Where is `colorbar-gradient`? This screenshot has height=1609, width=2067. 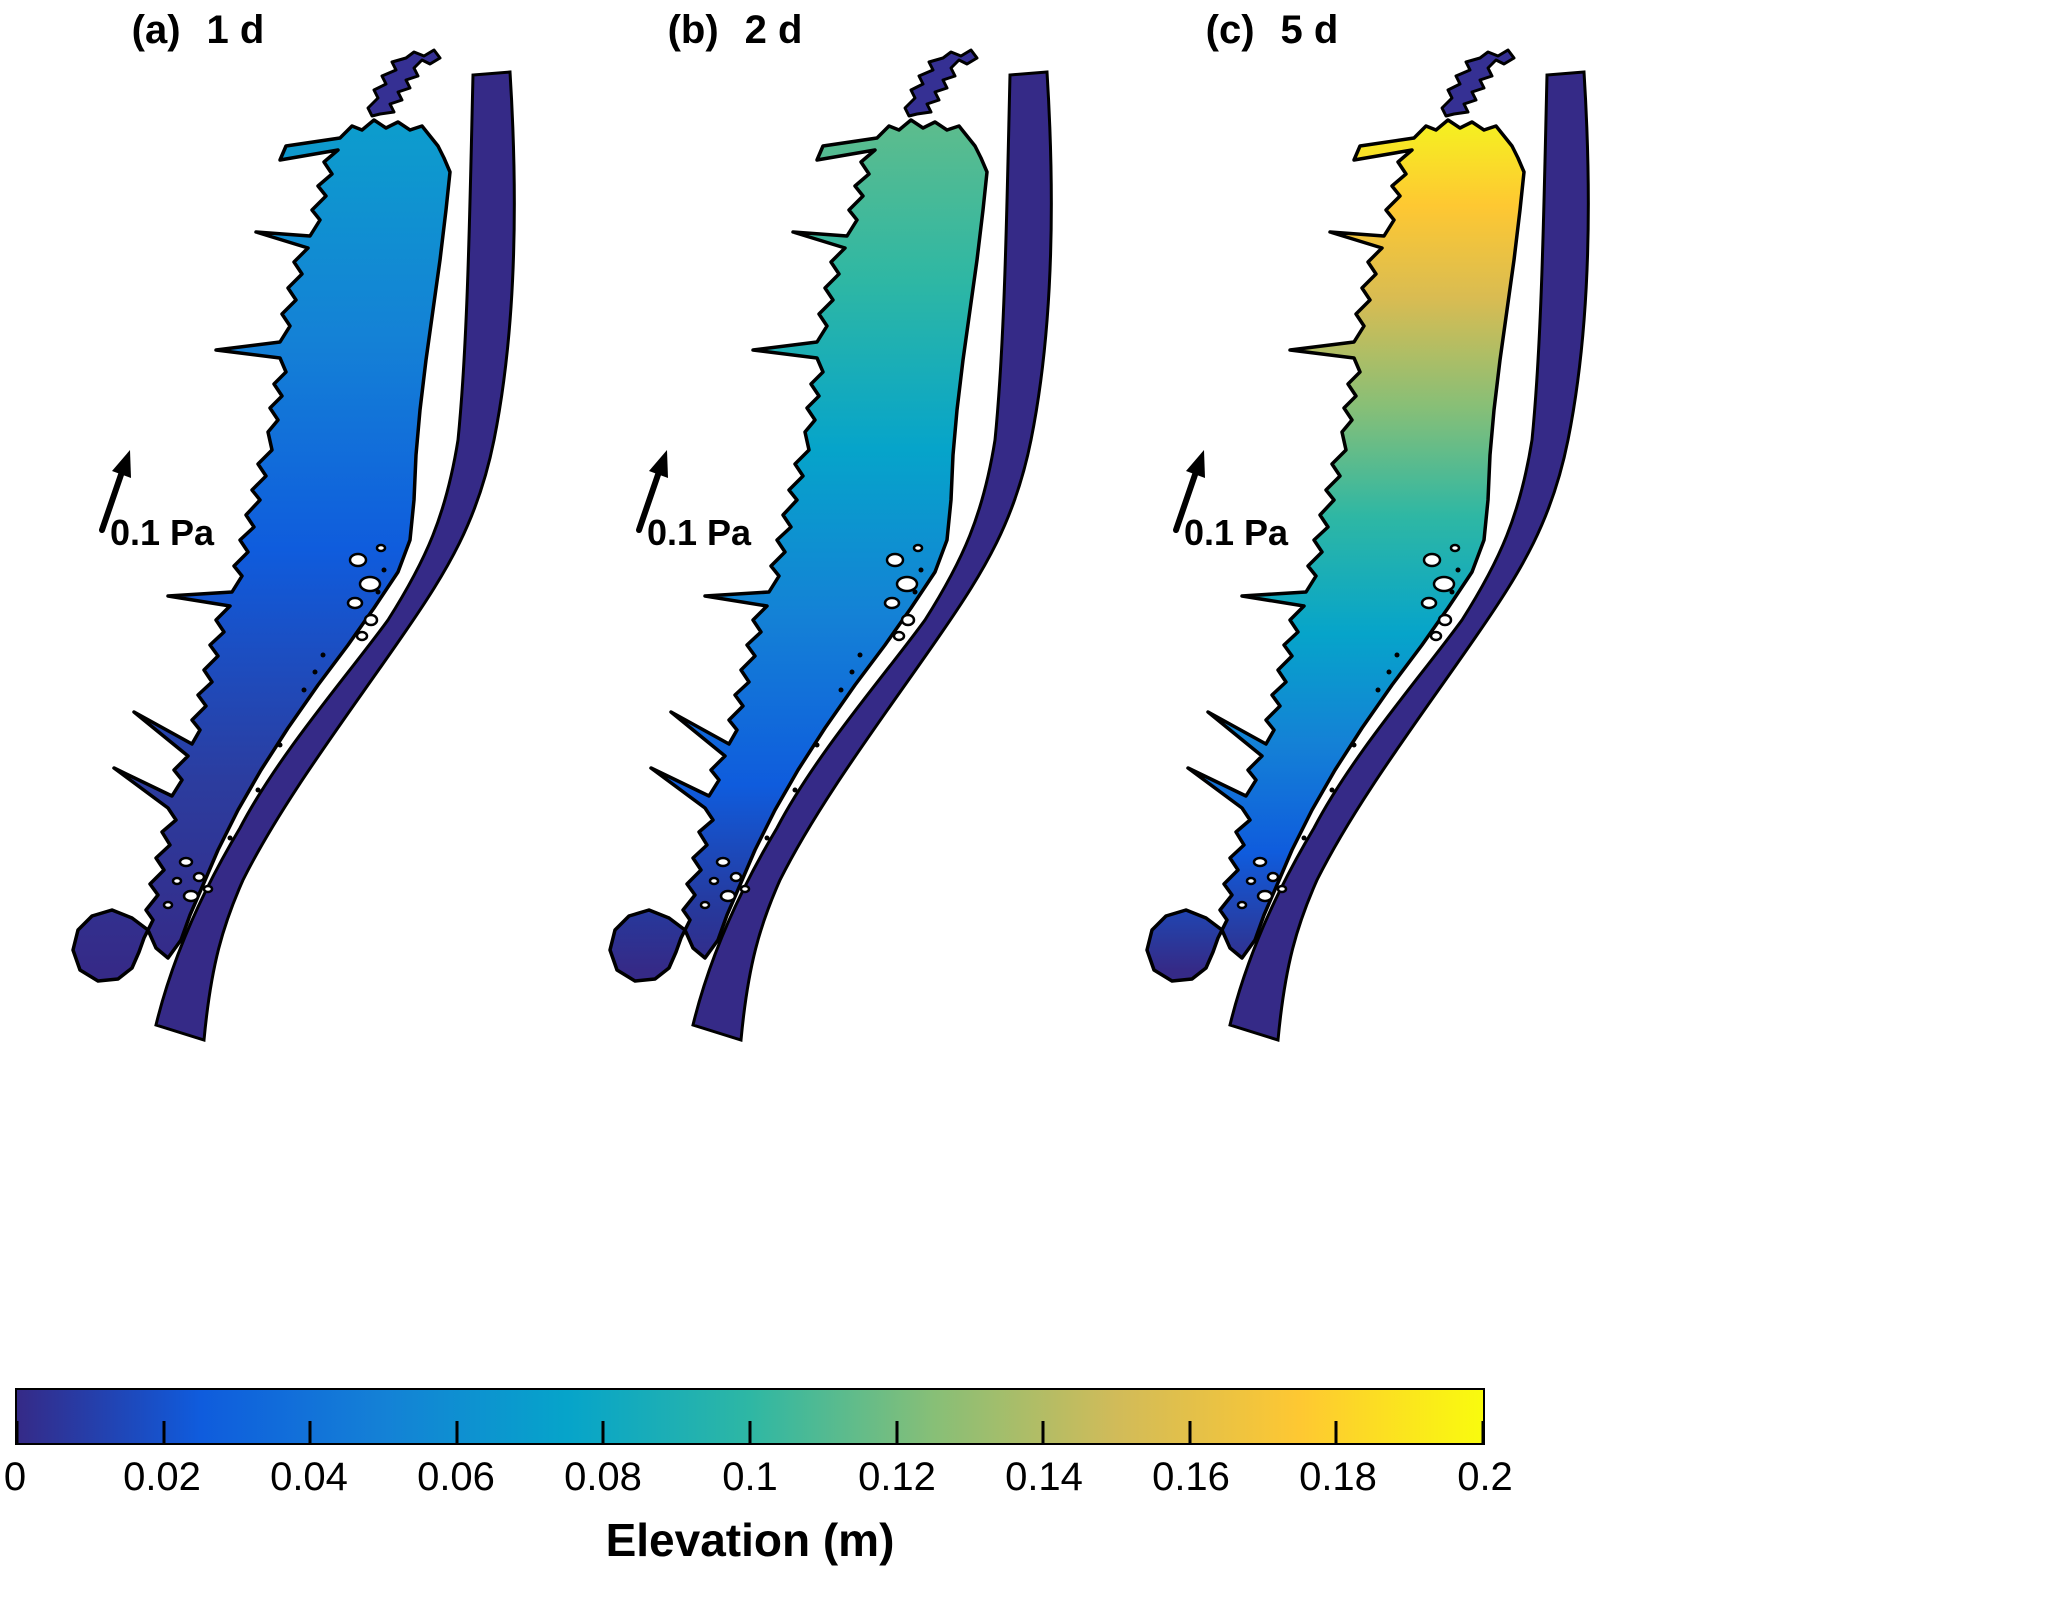 colorbar-gradient is located at coordinates (750, 1416).